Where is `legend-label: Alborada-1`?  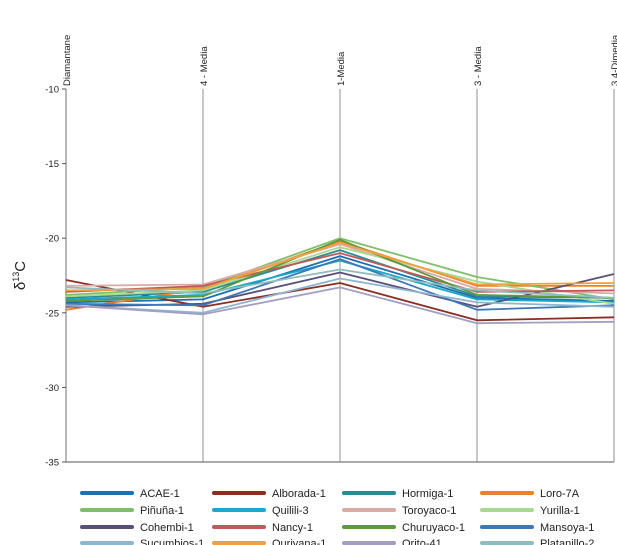 legend-label: Alborada-1 is located at coordinates (299, 494).